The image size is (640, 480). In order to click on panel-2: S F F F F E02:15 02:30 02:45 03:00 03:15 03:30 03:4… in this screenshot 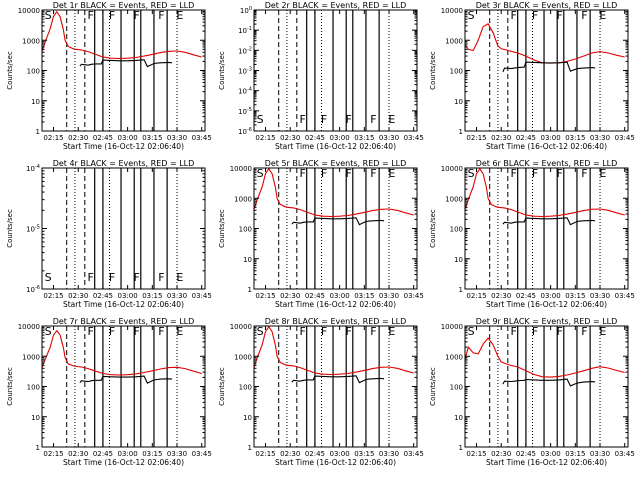, I will do `click(321, 76)`.